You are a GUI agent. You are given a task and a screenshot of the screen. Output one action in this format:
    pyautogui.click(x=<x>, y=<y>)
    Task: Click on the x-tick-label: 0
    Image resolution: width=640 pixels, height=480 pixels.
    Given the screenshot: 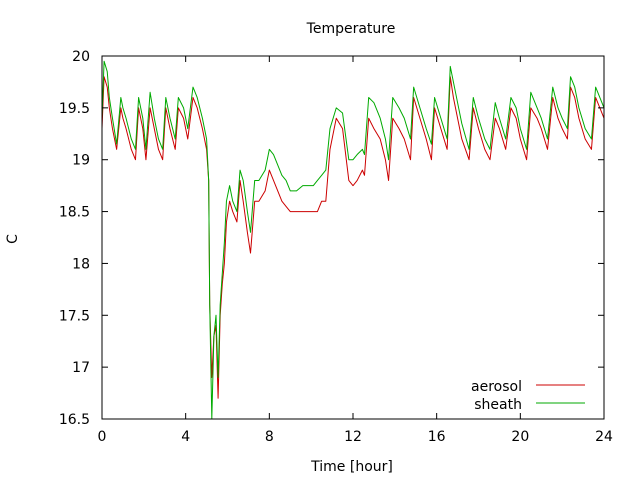 What is the action you would take?
    pyautogui.click(x=102, y=437)
    